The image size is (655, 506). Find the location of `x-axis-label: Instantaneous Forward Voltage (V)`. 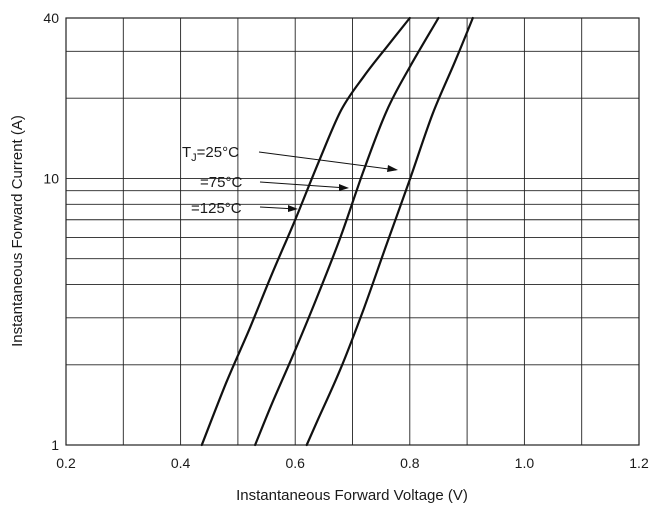

x-axis-label: Instantaneous Forward Voltage (V) is located at coordinates (352, 495).